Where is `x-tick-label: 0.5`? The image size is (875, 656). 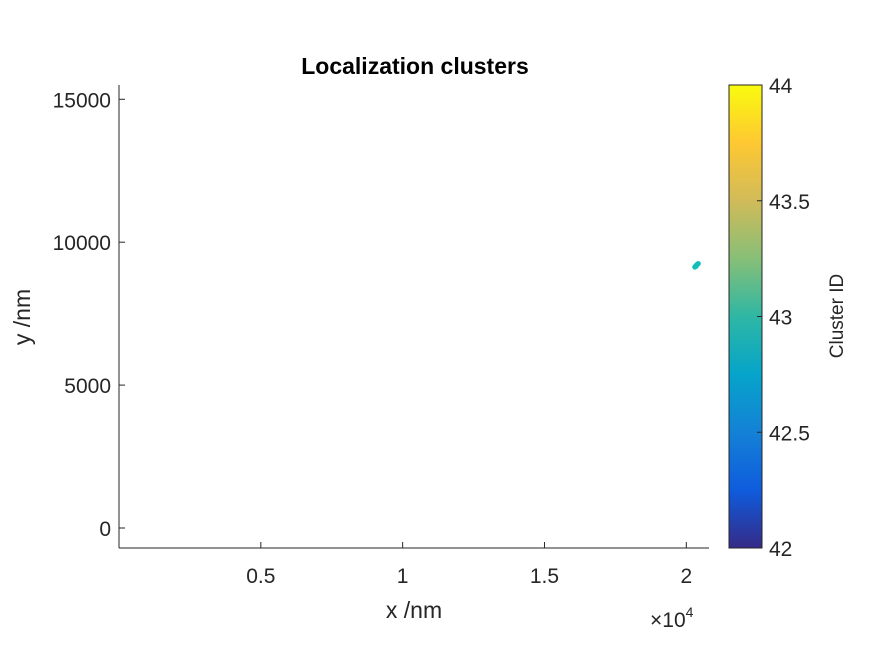 x-tick-label: 0.5 is located at coordinates (260, 576).